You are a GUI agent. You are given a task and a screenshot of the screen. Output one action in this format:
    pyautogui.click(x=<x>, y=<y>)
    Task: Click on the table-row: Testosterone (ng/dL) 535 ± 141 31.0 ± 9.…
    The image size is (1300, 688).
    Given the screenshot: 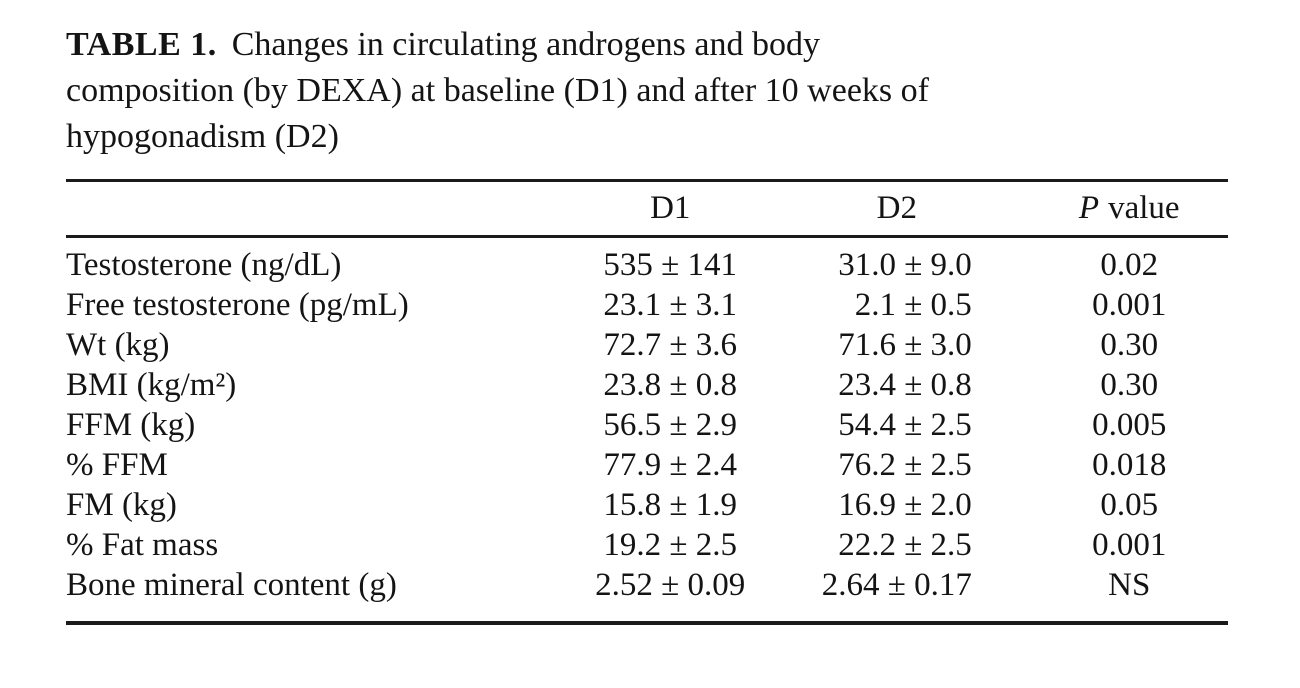 What is the action you would take?
    pyautogui.click(x=647, y=261)
    